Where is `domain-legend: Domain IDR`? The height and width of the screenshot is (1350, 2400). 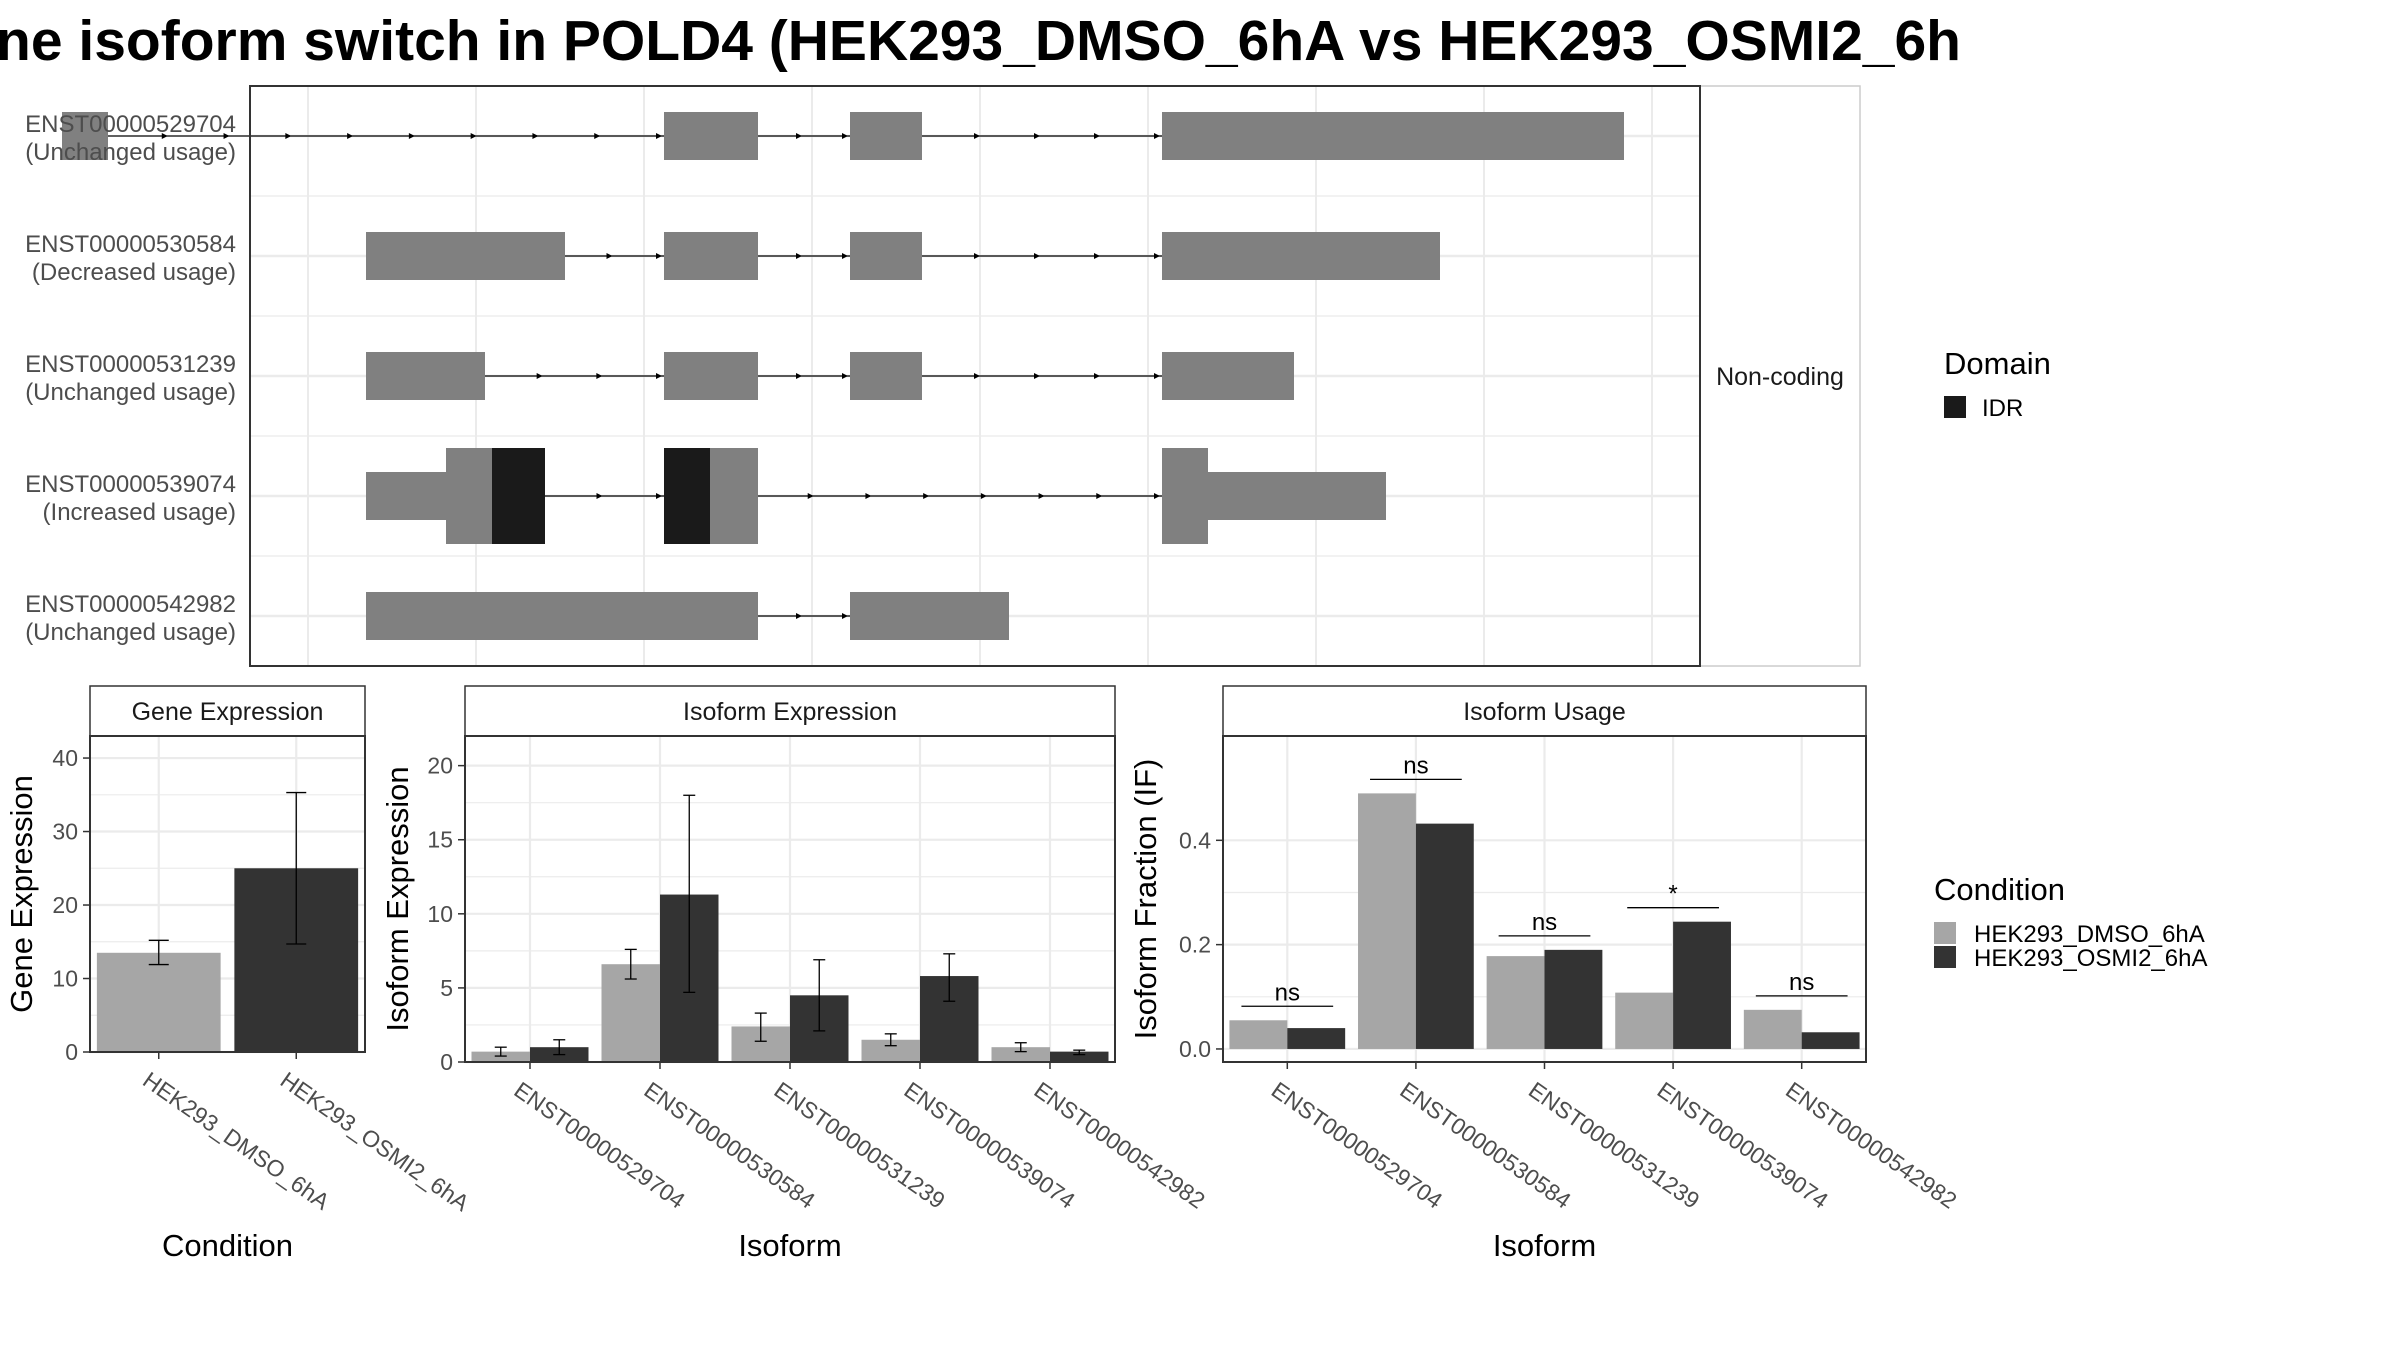 domain-legend: Domain IDR is located at coordinates (1997, 384).